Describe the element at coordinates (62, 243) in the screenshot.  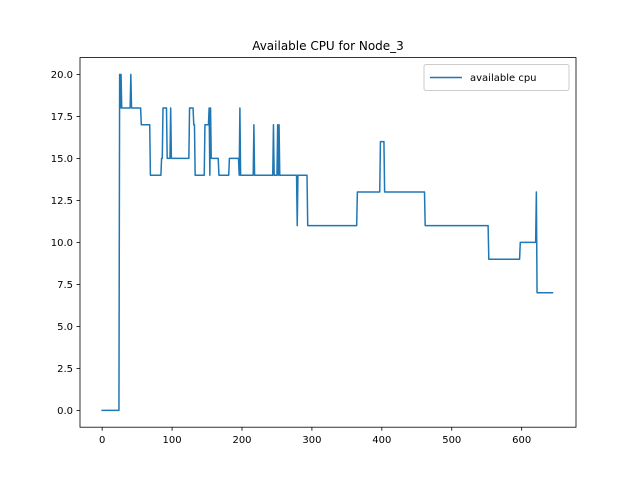
I see `y-tick-label: 10.0` at that location.